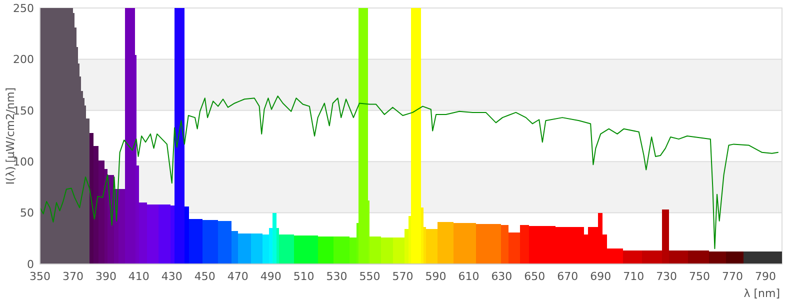 The image size is (800, 300). What do you see at coordinates (403, 276) in the screenshot?
I see `x-tick-label: 570` at bounding box center [403, 276].